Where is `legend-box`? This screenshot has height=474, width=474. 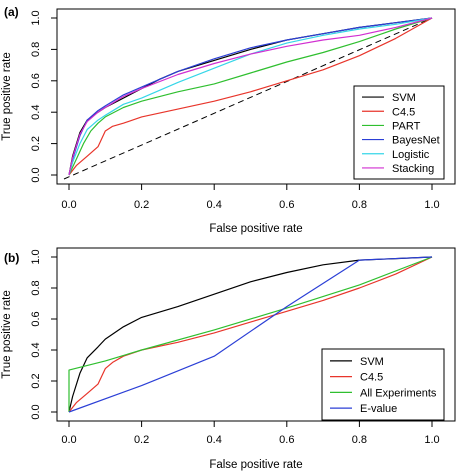 legend-box is located at coordinates (399, 132).